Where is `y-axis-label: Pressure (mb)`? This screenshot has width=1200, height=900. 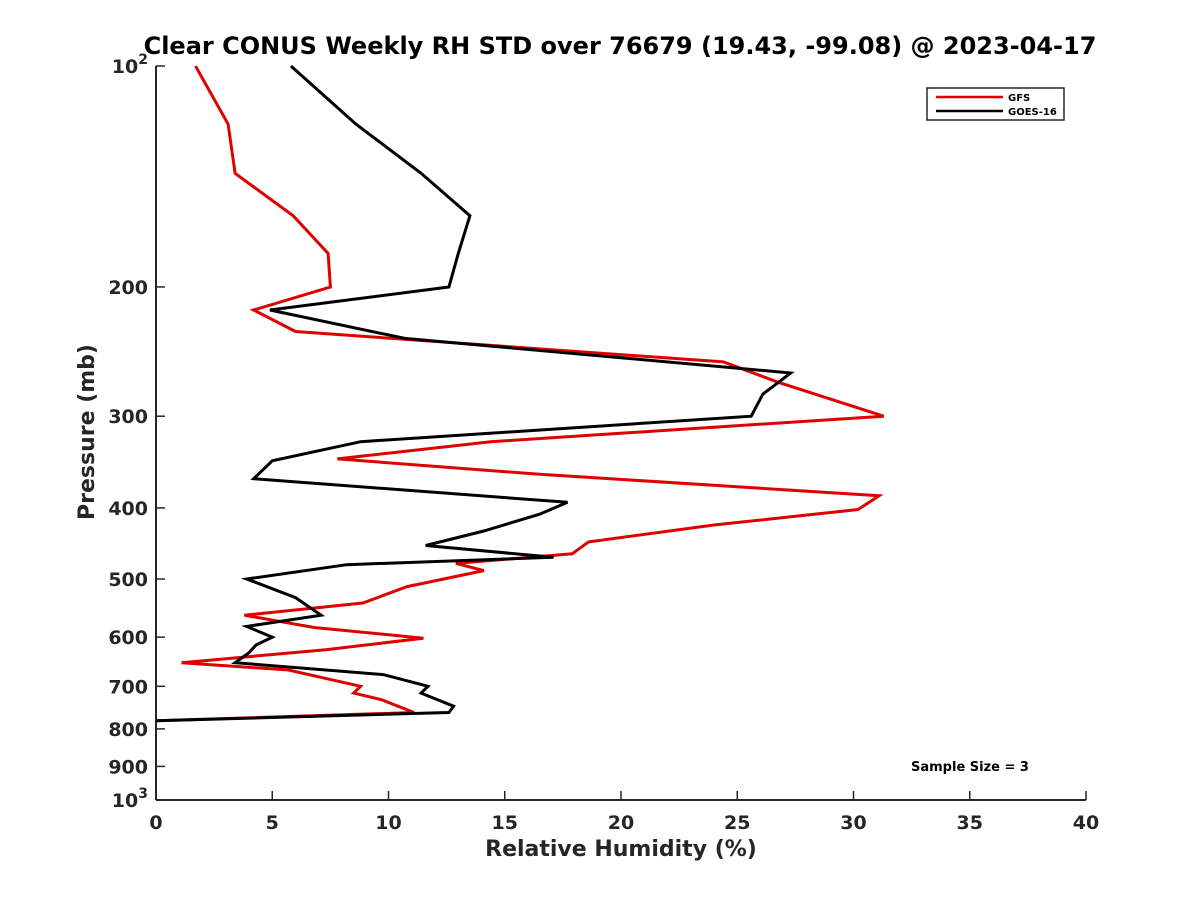 y-axis-label: Pressure (mb) is located at coordinates (87, 432).